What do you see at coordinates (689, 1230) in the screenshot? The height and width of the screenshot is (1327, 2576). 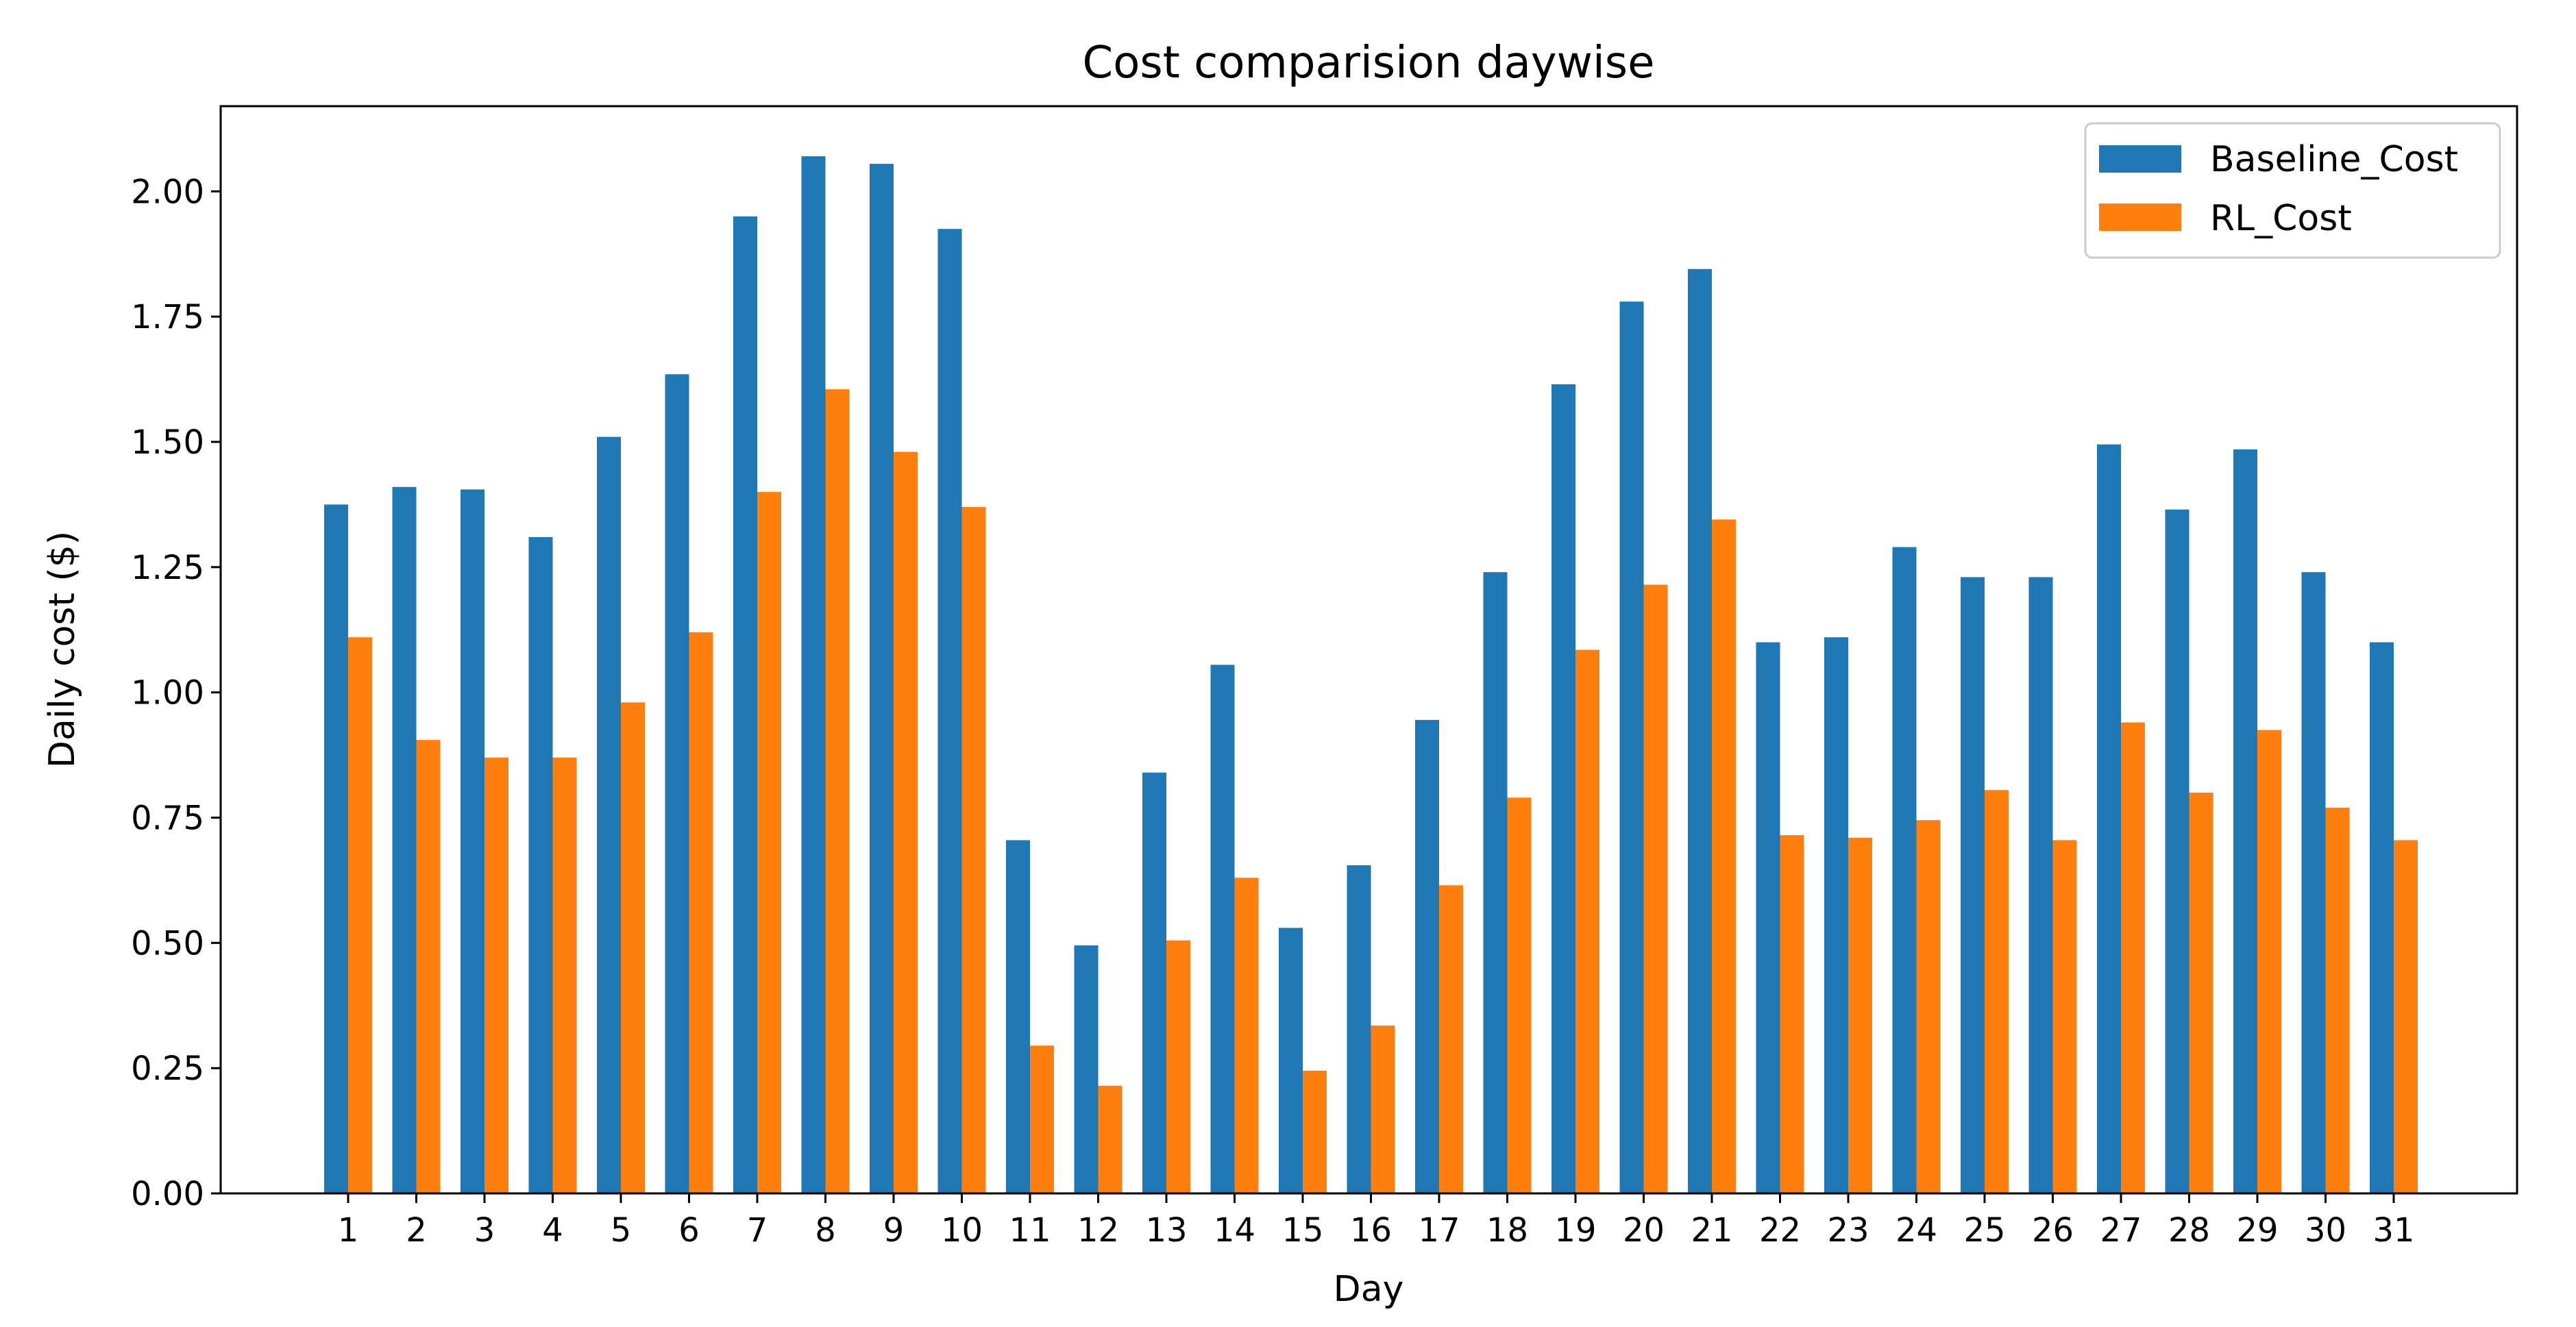 I see `x-tick-label: 6` at bounding box center [689, 1230].